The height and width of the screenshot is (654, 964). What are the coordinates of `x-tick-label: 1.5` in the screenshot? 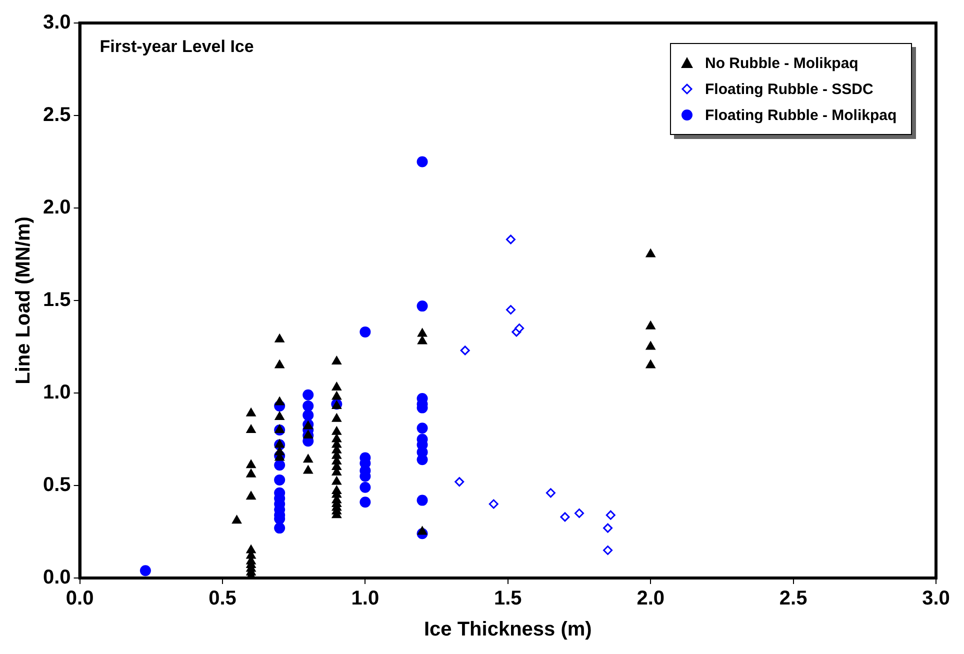 It's located at (508, 599).